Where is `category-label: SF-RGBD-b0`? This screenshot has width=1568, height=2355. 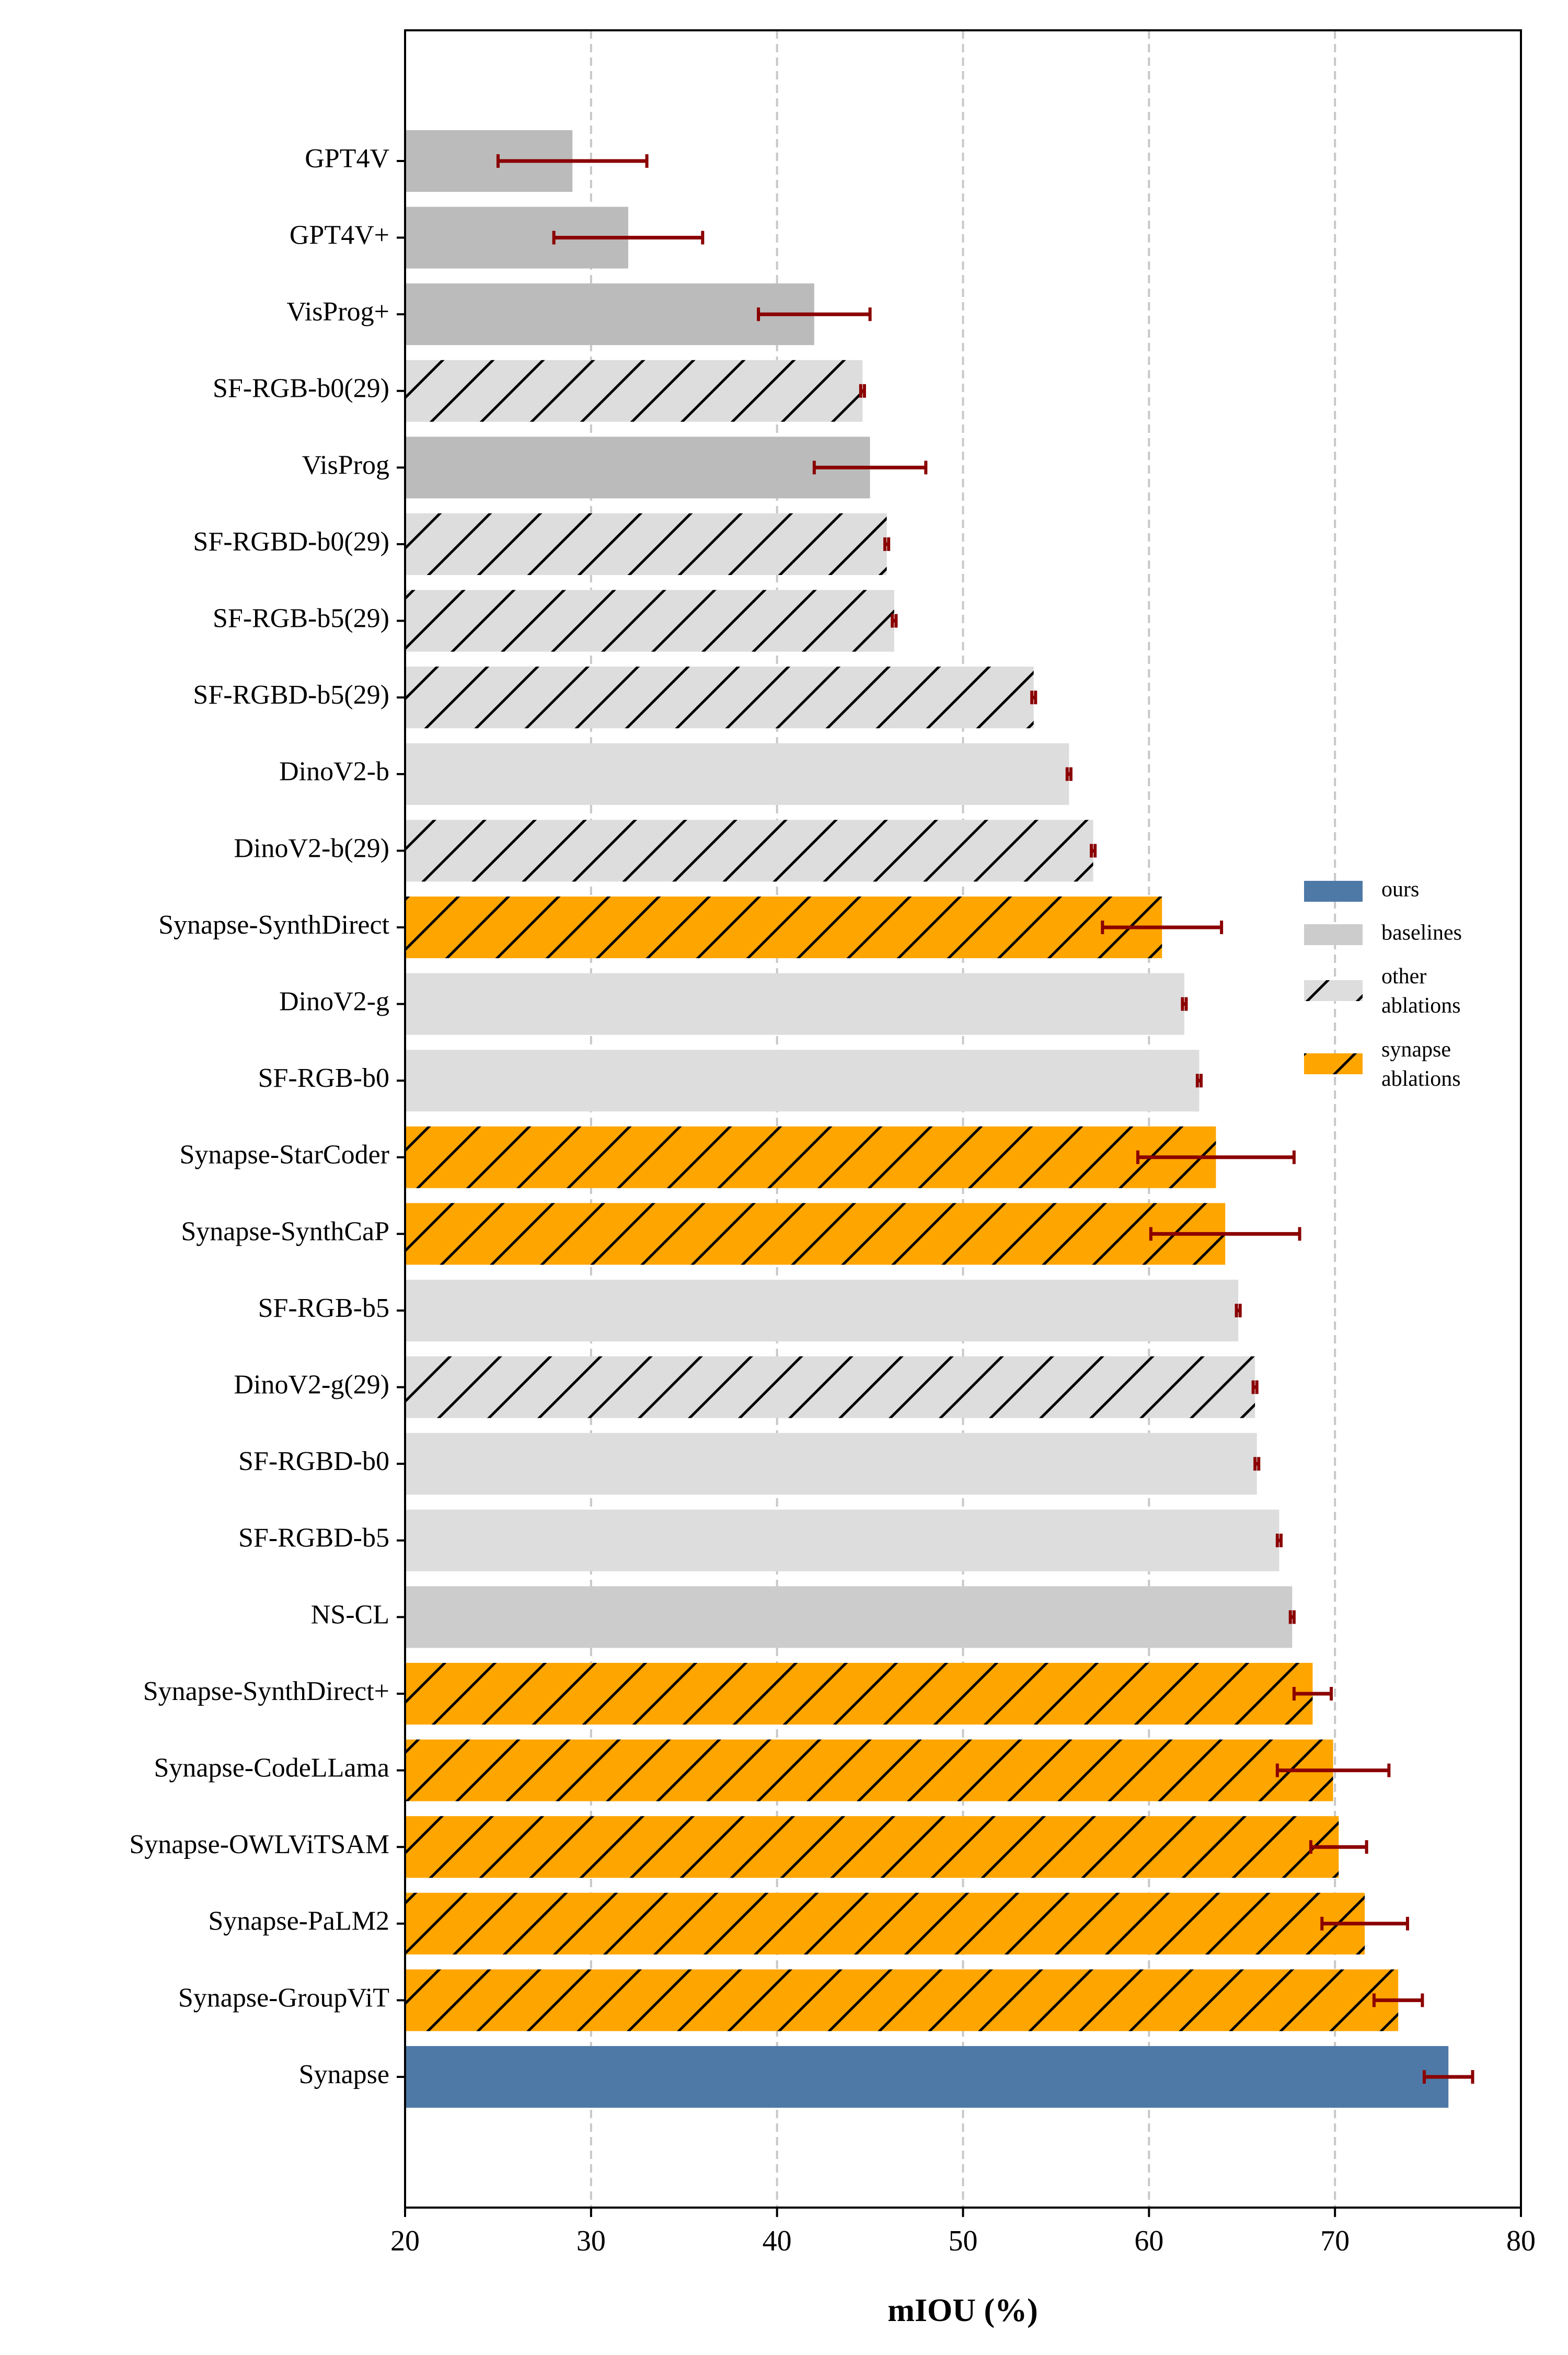
category-label: SF-RGBD-b0 is located at coordinates (313, 1461).